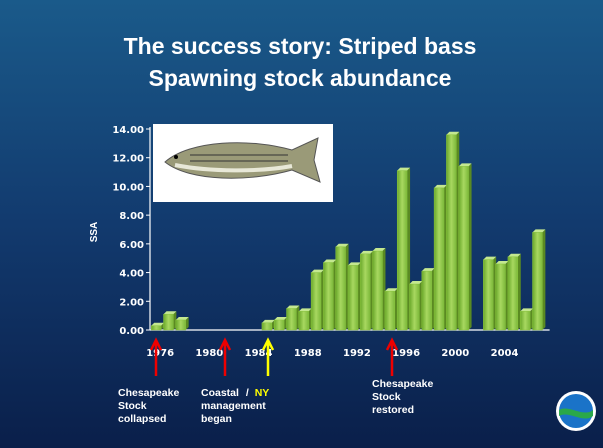  I want to click on y-tick-label: 14.00, so click(128, 130).